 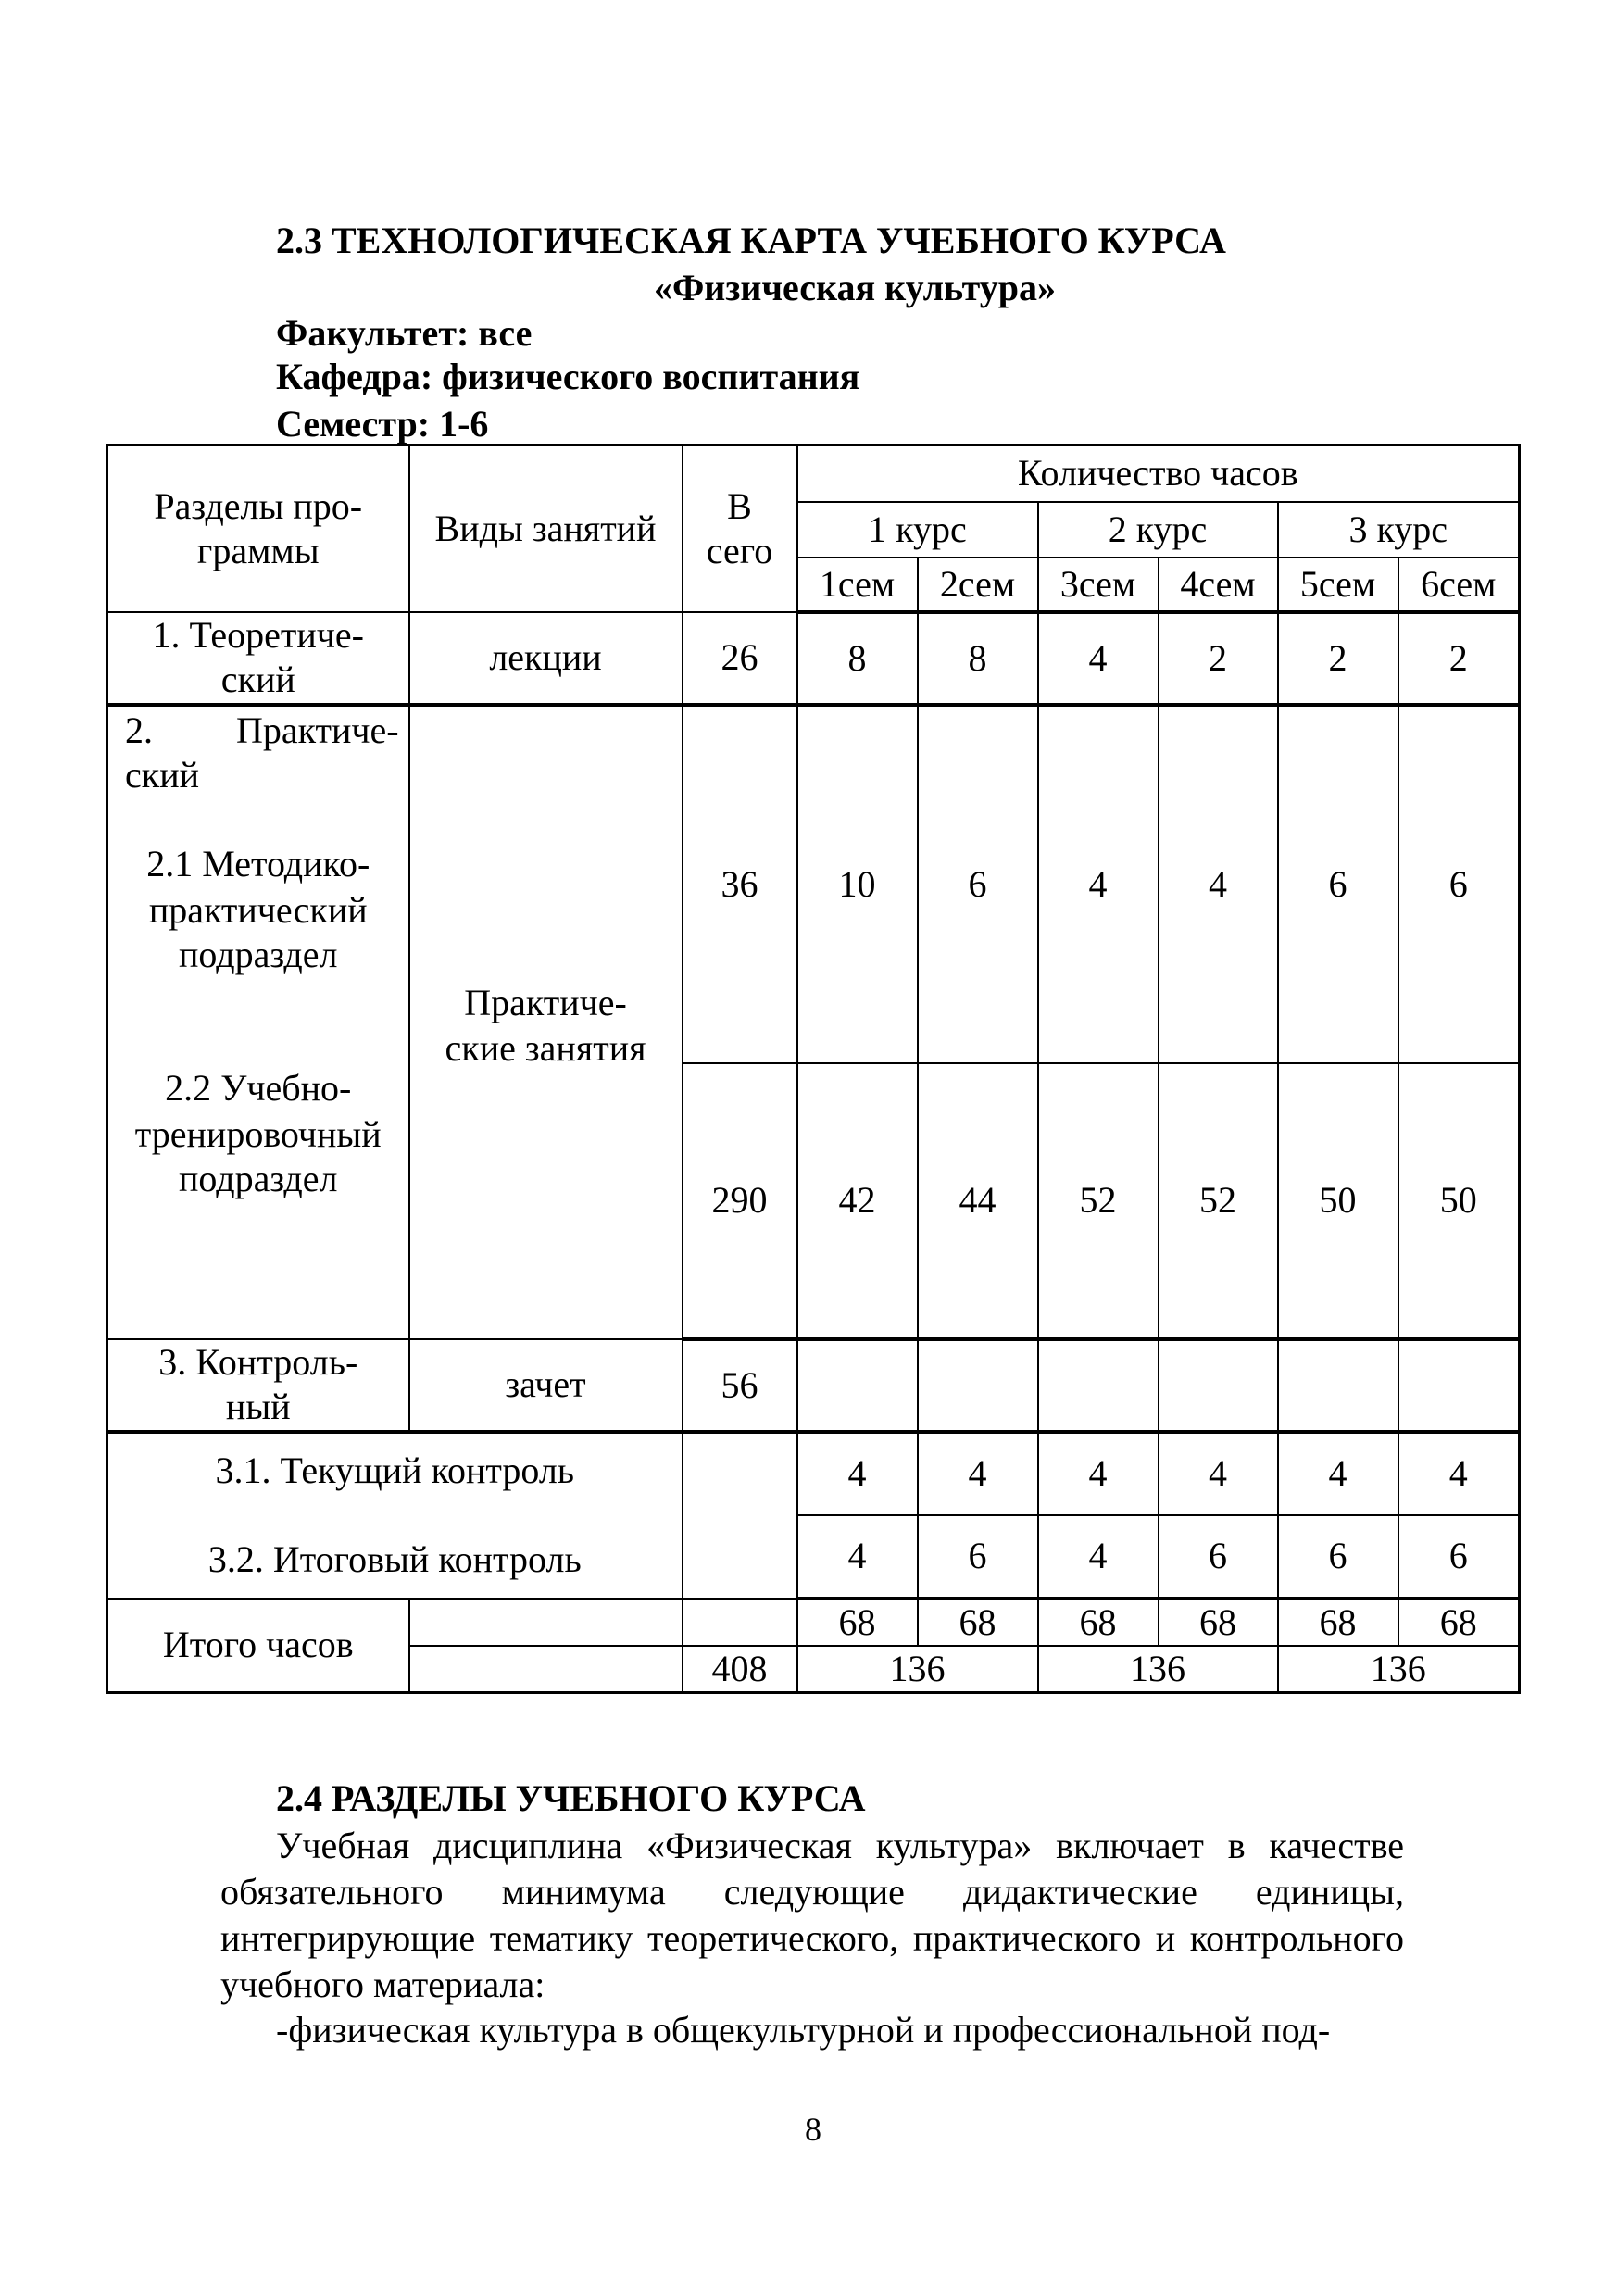 What do you see at coordinates (739, 1668) in the screenshot?
I see `grand-total: 408` at bounding box center [739, 1668].